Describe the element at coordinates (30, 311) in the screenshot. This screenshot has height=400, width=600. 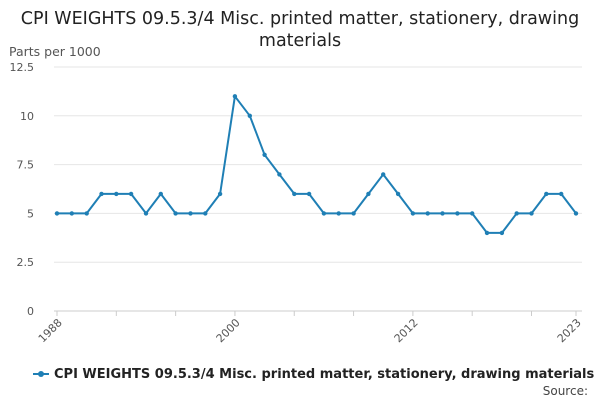
I see `y-tick-label: 0` at that location.